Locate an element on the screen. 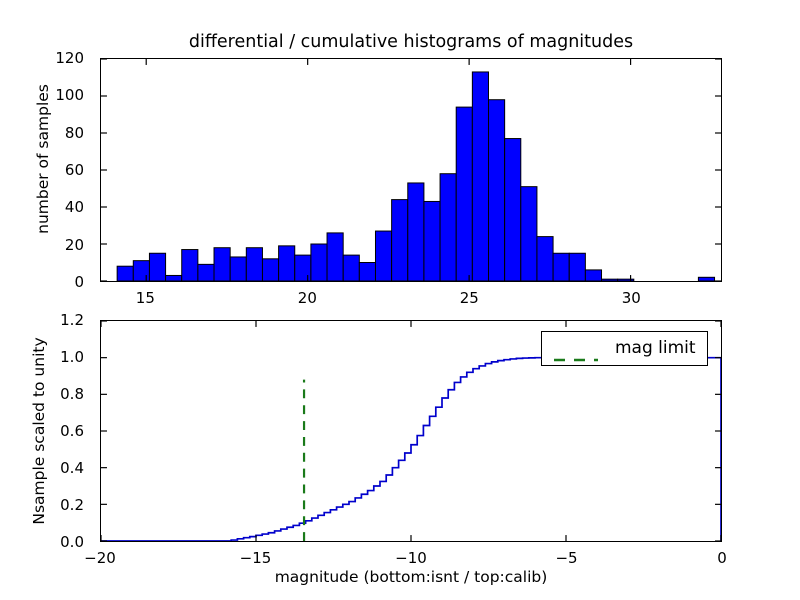 The height and width of the screenshot is (600, 800). top-ytick-label: 20 is located at coordinates (74, 244).